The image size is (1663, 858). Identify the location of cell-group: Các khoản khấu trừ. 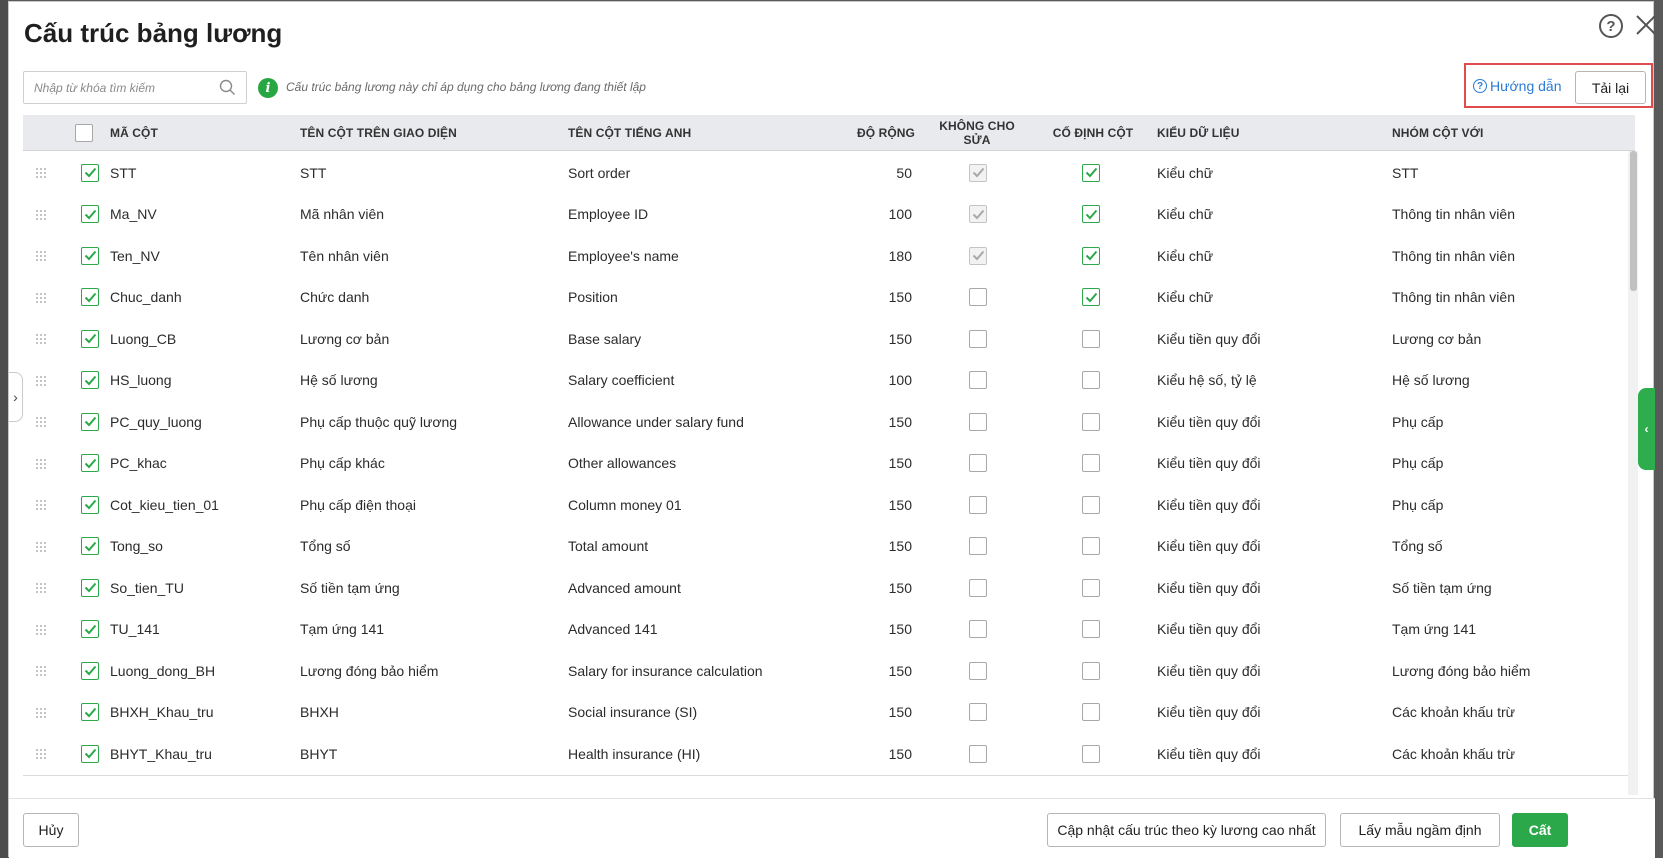
(1453, 753).